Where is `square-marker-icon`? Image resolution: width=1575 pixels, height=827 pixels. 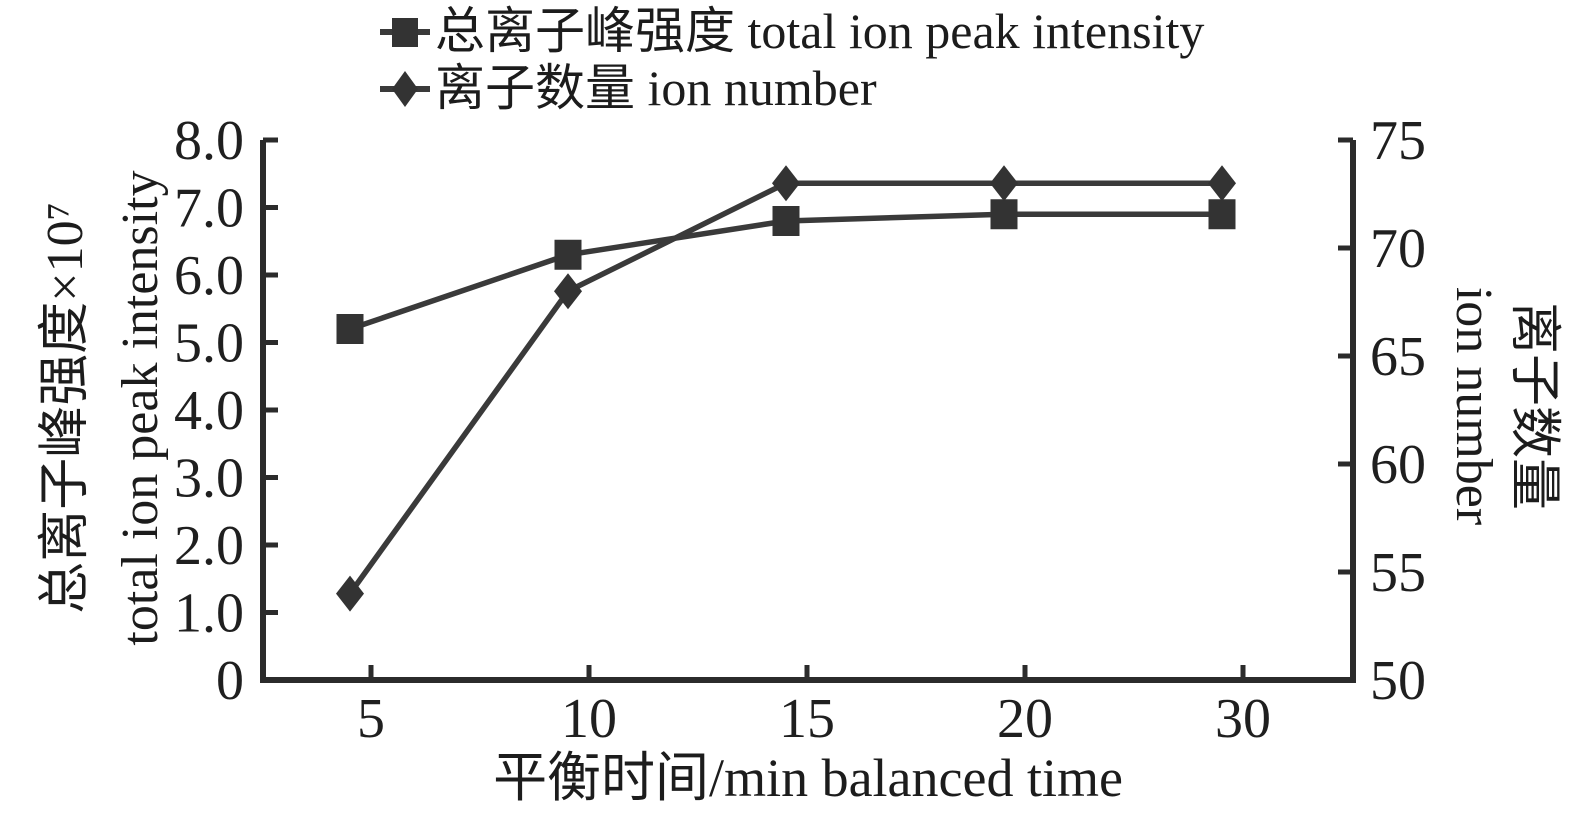
square-marker-icon is located at coordinates (405, 32).